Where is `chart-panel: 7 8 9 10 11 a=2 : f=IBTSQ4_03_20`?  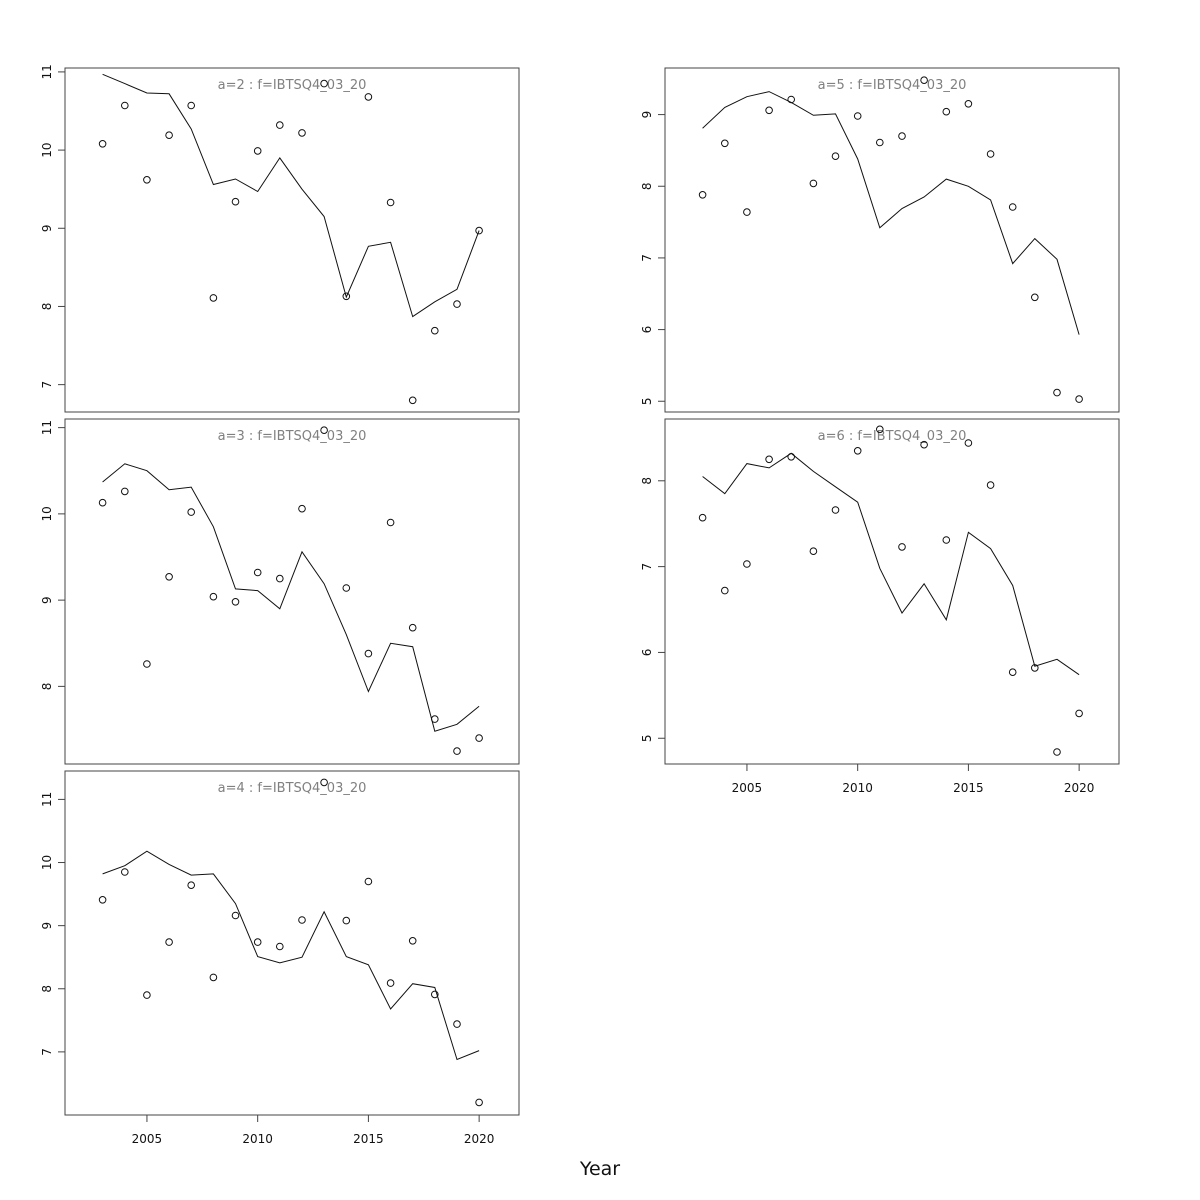
chart-panel: 7 8 9 10 11 a=2 : f=IBTSQ4_03_20 is located at coordinates (280, 238).